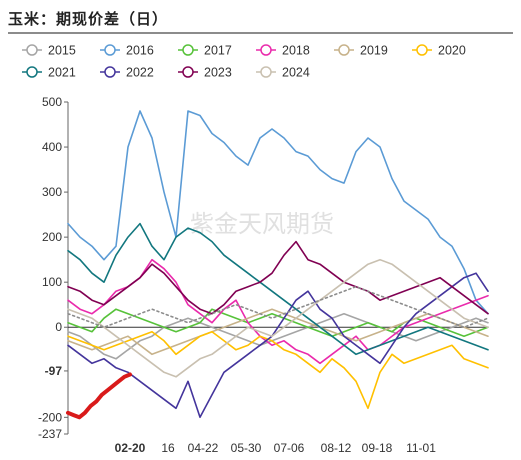 Image resolution: width=521 pixels, height=460 pixels. What do you see at coordinates (203, 448) in the screenshot?
I see `x-tick-label: 04-22` at bounding box center [203, 448].